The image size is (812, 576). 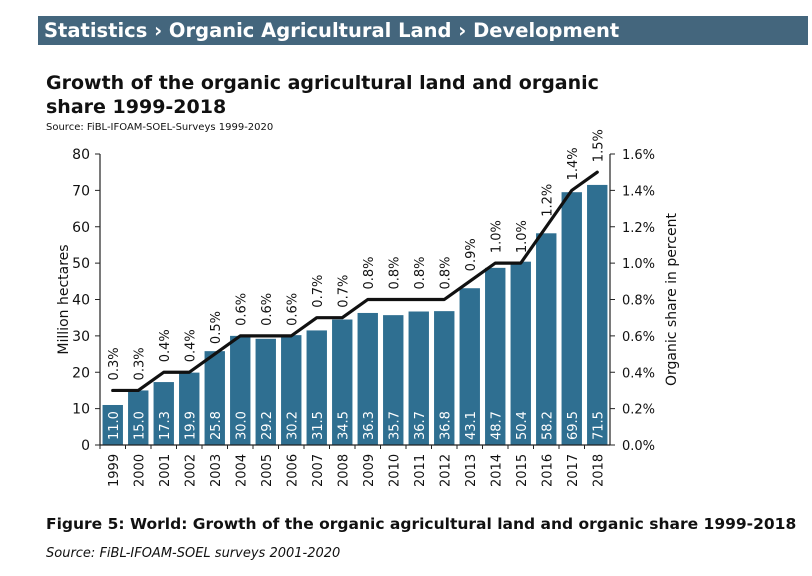 I want to click on share-value-label: 0.5%, so click(x=216, y=327).